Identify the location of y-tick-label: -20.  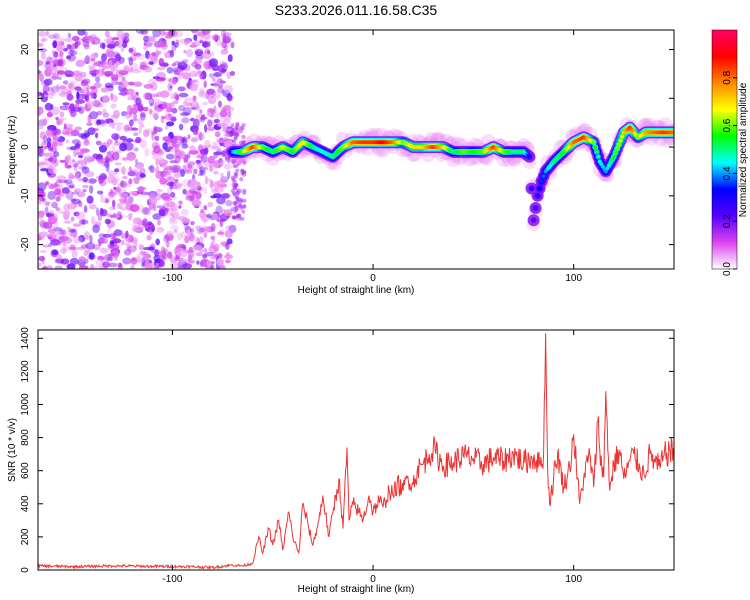
(25, 244).